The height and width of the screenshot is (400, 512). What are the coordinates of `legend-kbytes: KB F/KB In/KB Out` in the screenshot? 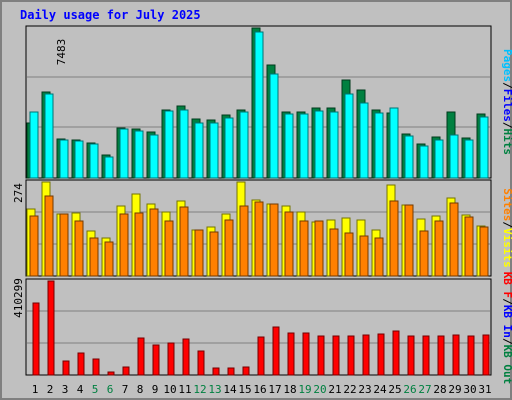 It's located at (506, 328).